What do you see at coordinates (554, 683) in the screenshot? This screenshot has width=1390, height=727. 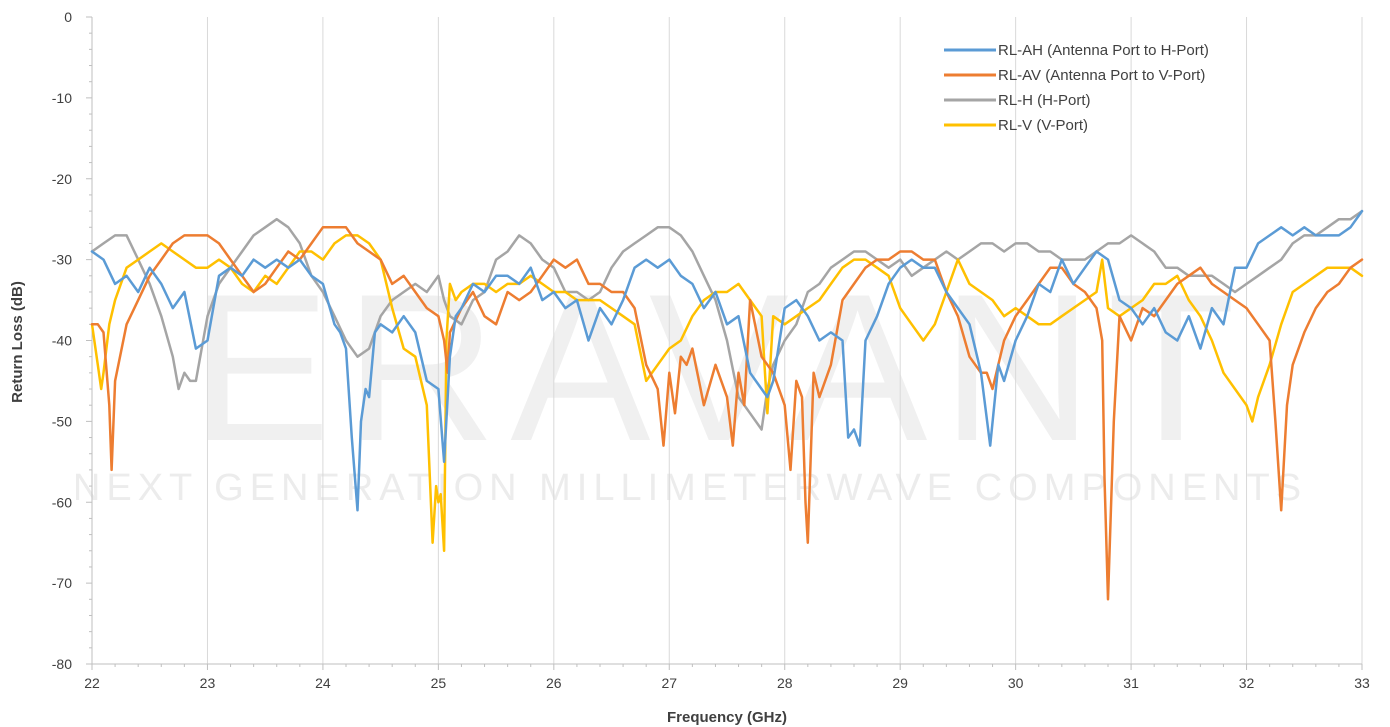 I see `x-tick-label: 26` at bounding box center [554, 683].